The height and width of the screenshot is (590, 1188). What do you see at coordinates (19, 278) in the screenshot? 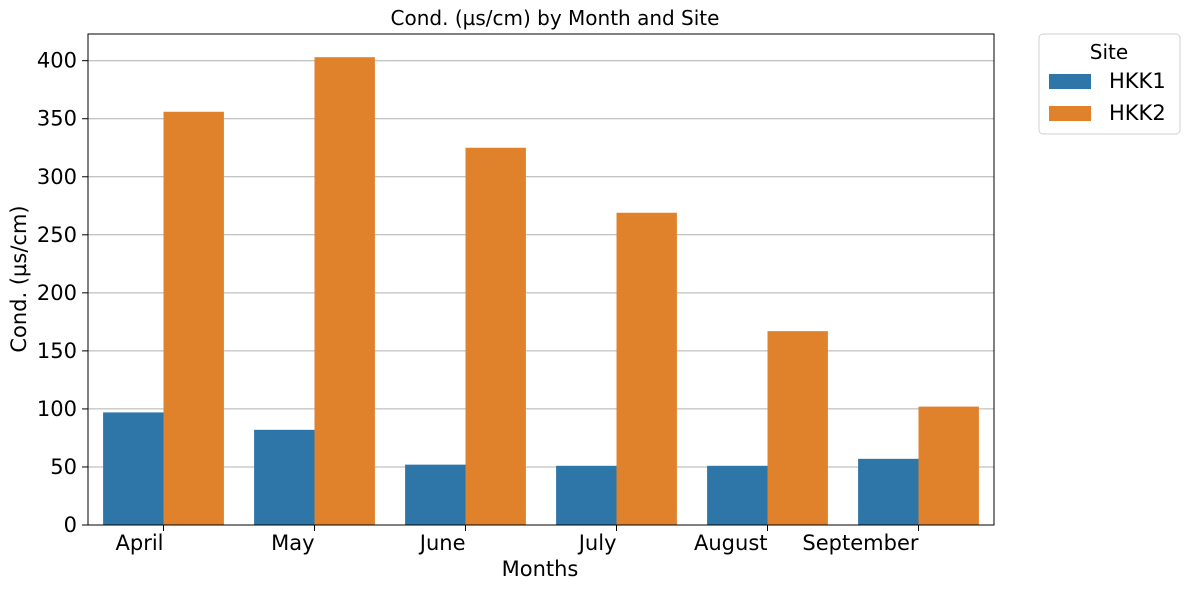
I see `y-axis-label: Cond. (µs/cm)` at bounding box center [19, 278].